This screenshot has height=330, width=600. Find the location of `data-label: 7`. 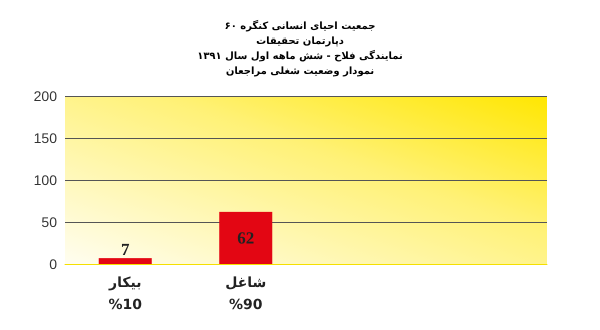

data-label: 7 is located at coordinates (125, 250).